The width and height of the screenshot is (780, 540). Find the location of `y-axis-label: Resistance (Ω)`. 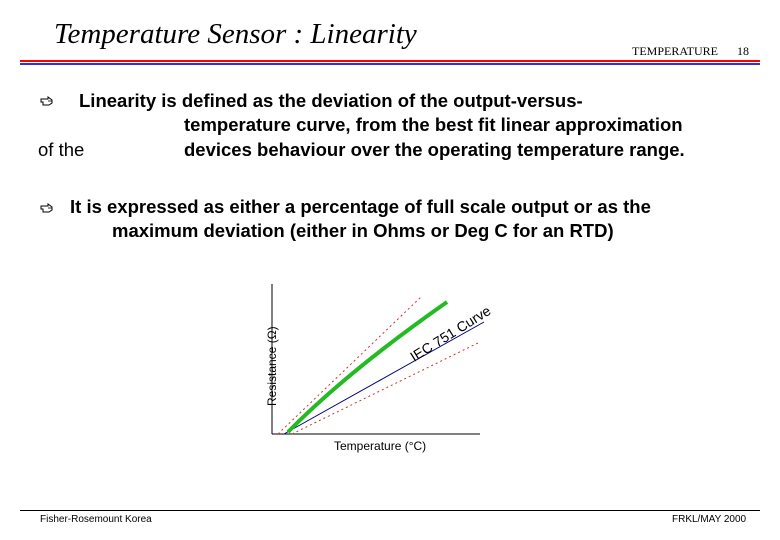

y-axis-label: Resistance (Ω) is located at coordinates (272, 366).